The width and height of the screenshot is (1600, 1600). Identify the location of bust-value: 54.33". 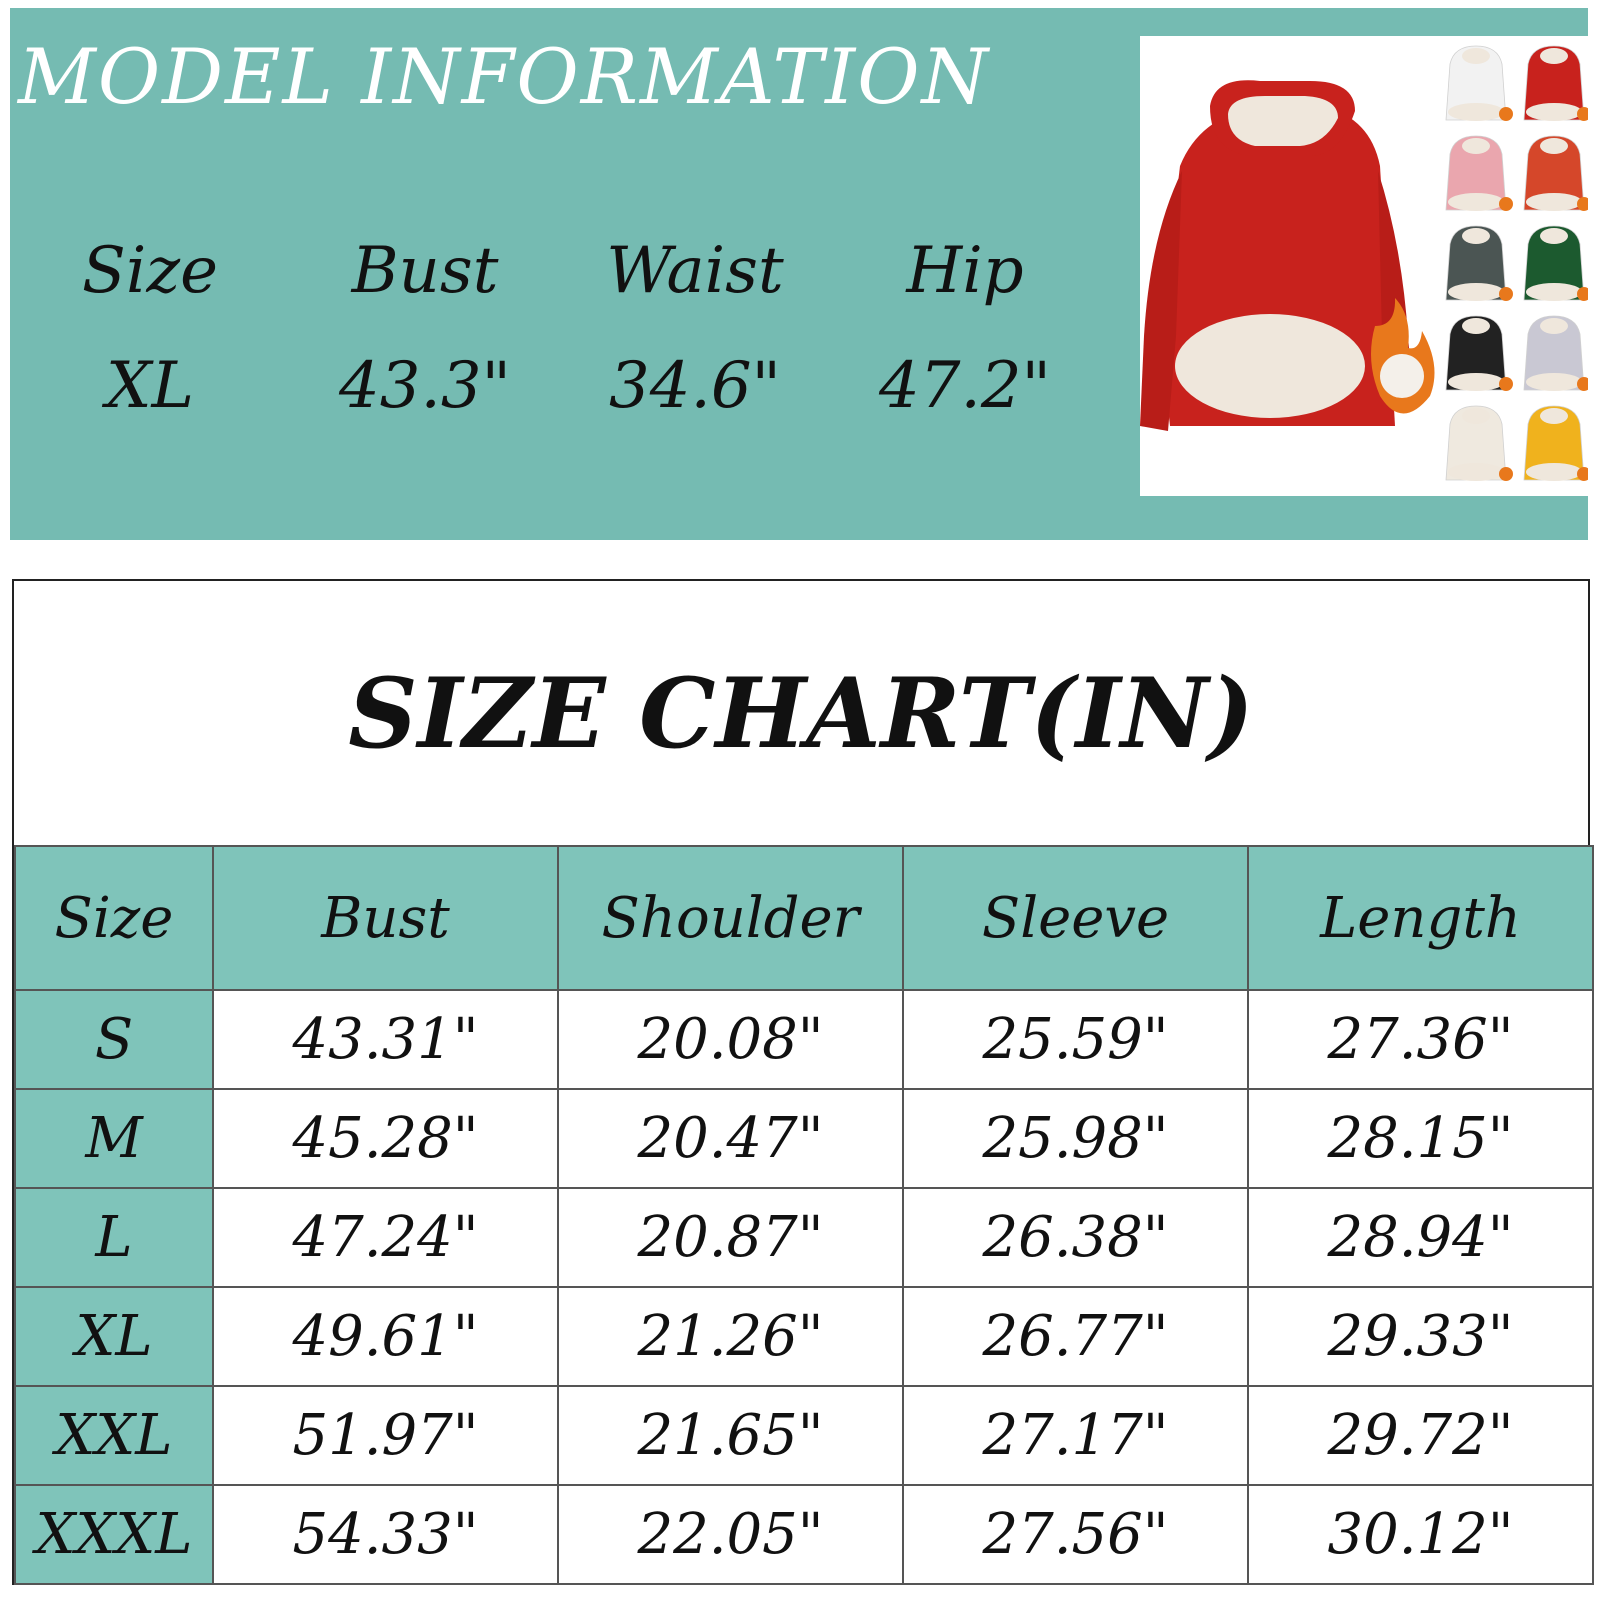
(385, 1534).